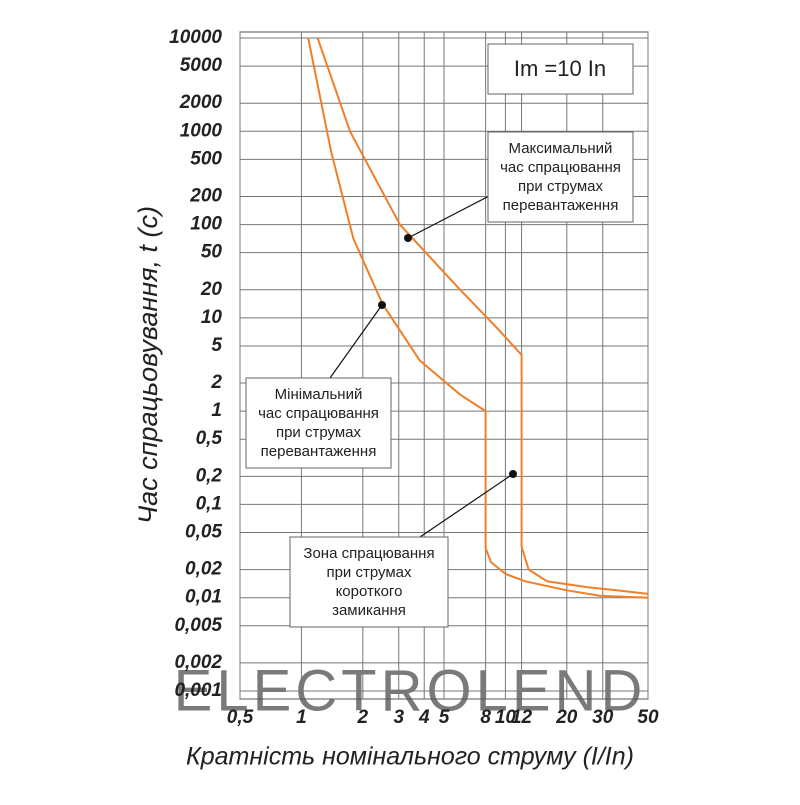  I want to click on y-tick-label: 0,01, so click(203, 597).